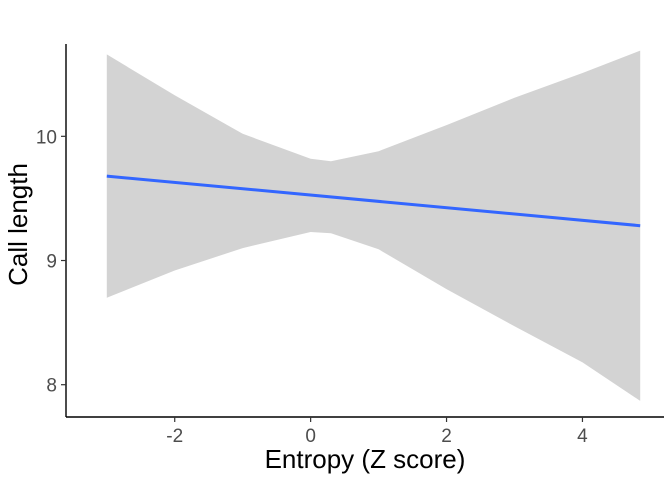 The width and height of the screenshot is (672, 480). I want to click on y-axis-title: Call length, so click(18, 224).